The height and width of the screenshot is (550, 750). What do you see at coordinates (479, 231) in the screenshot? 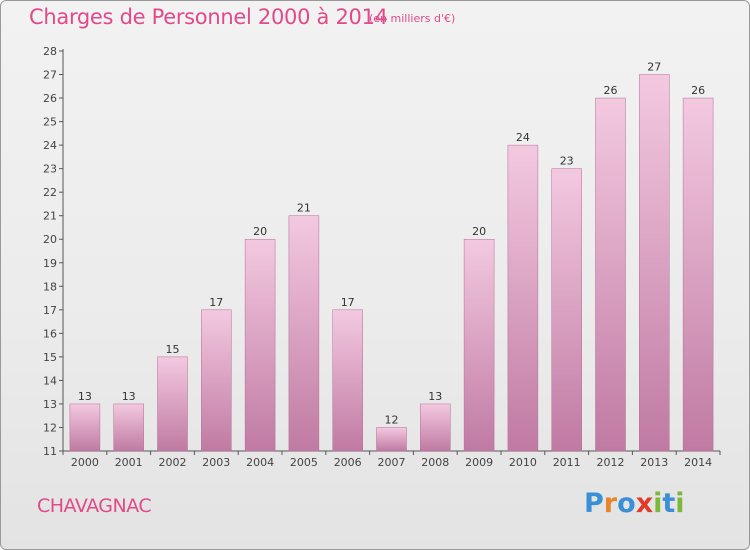
I see `data-label-2009: 20` at bounding box center [479, 231].